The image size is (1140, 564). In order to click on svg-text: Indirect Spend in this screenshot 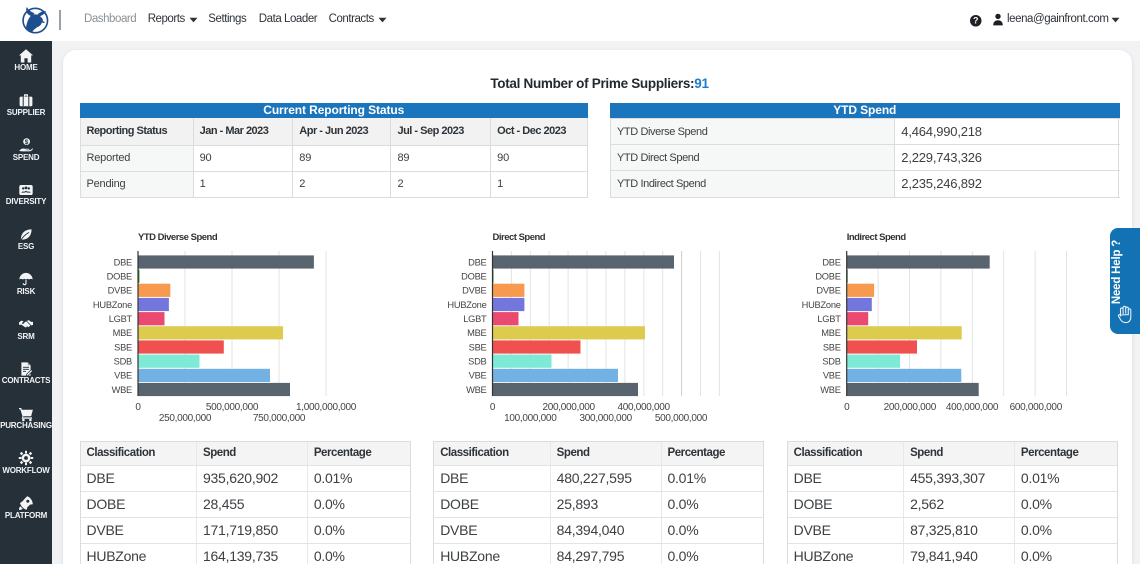, I will do `click(877, 237)`.